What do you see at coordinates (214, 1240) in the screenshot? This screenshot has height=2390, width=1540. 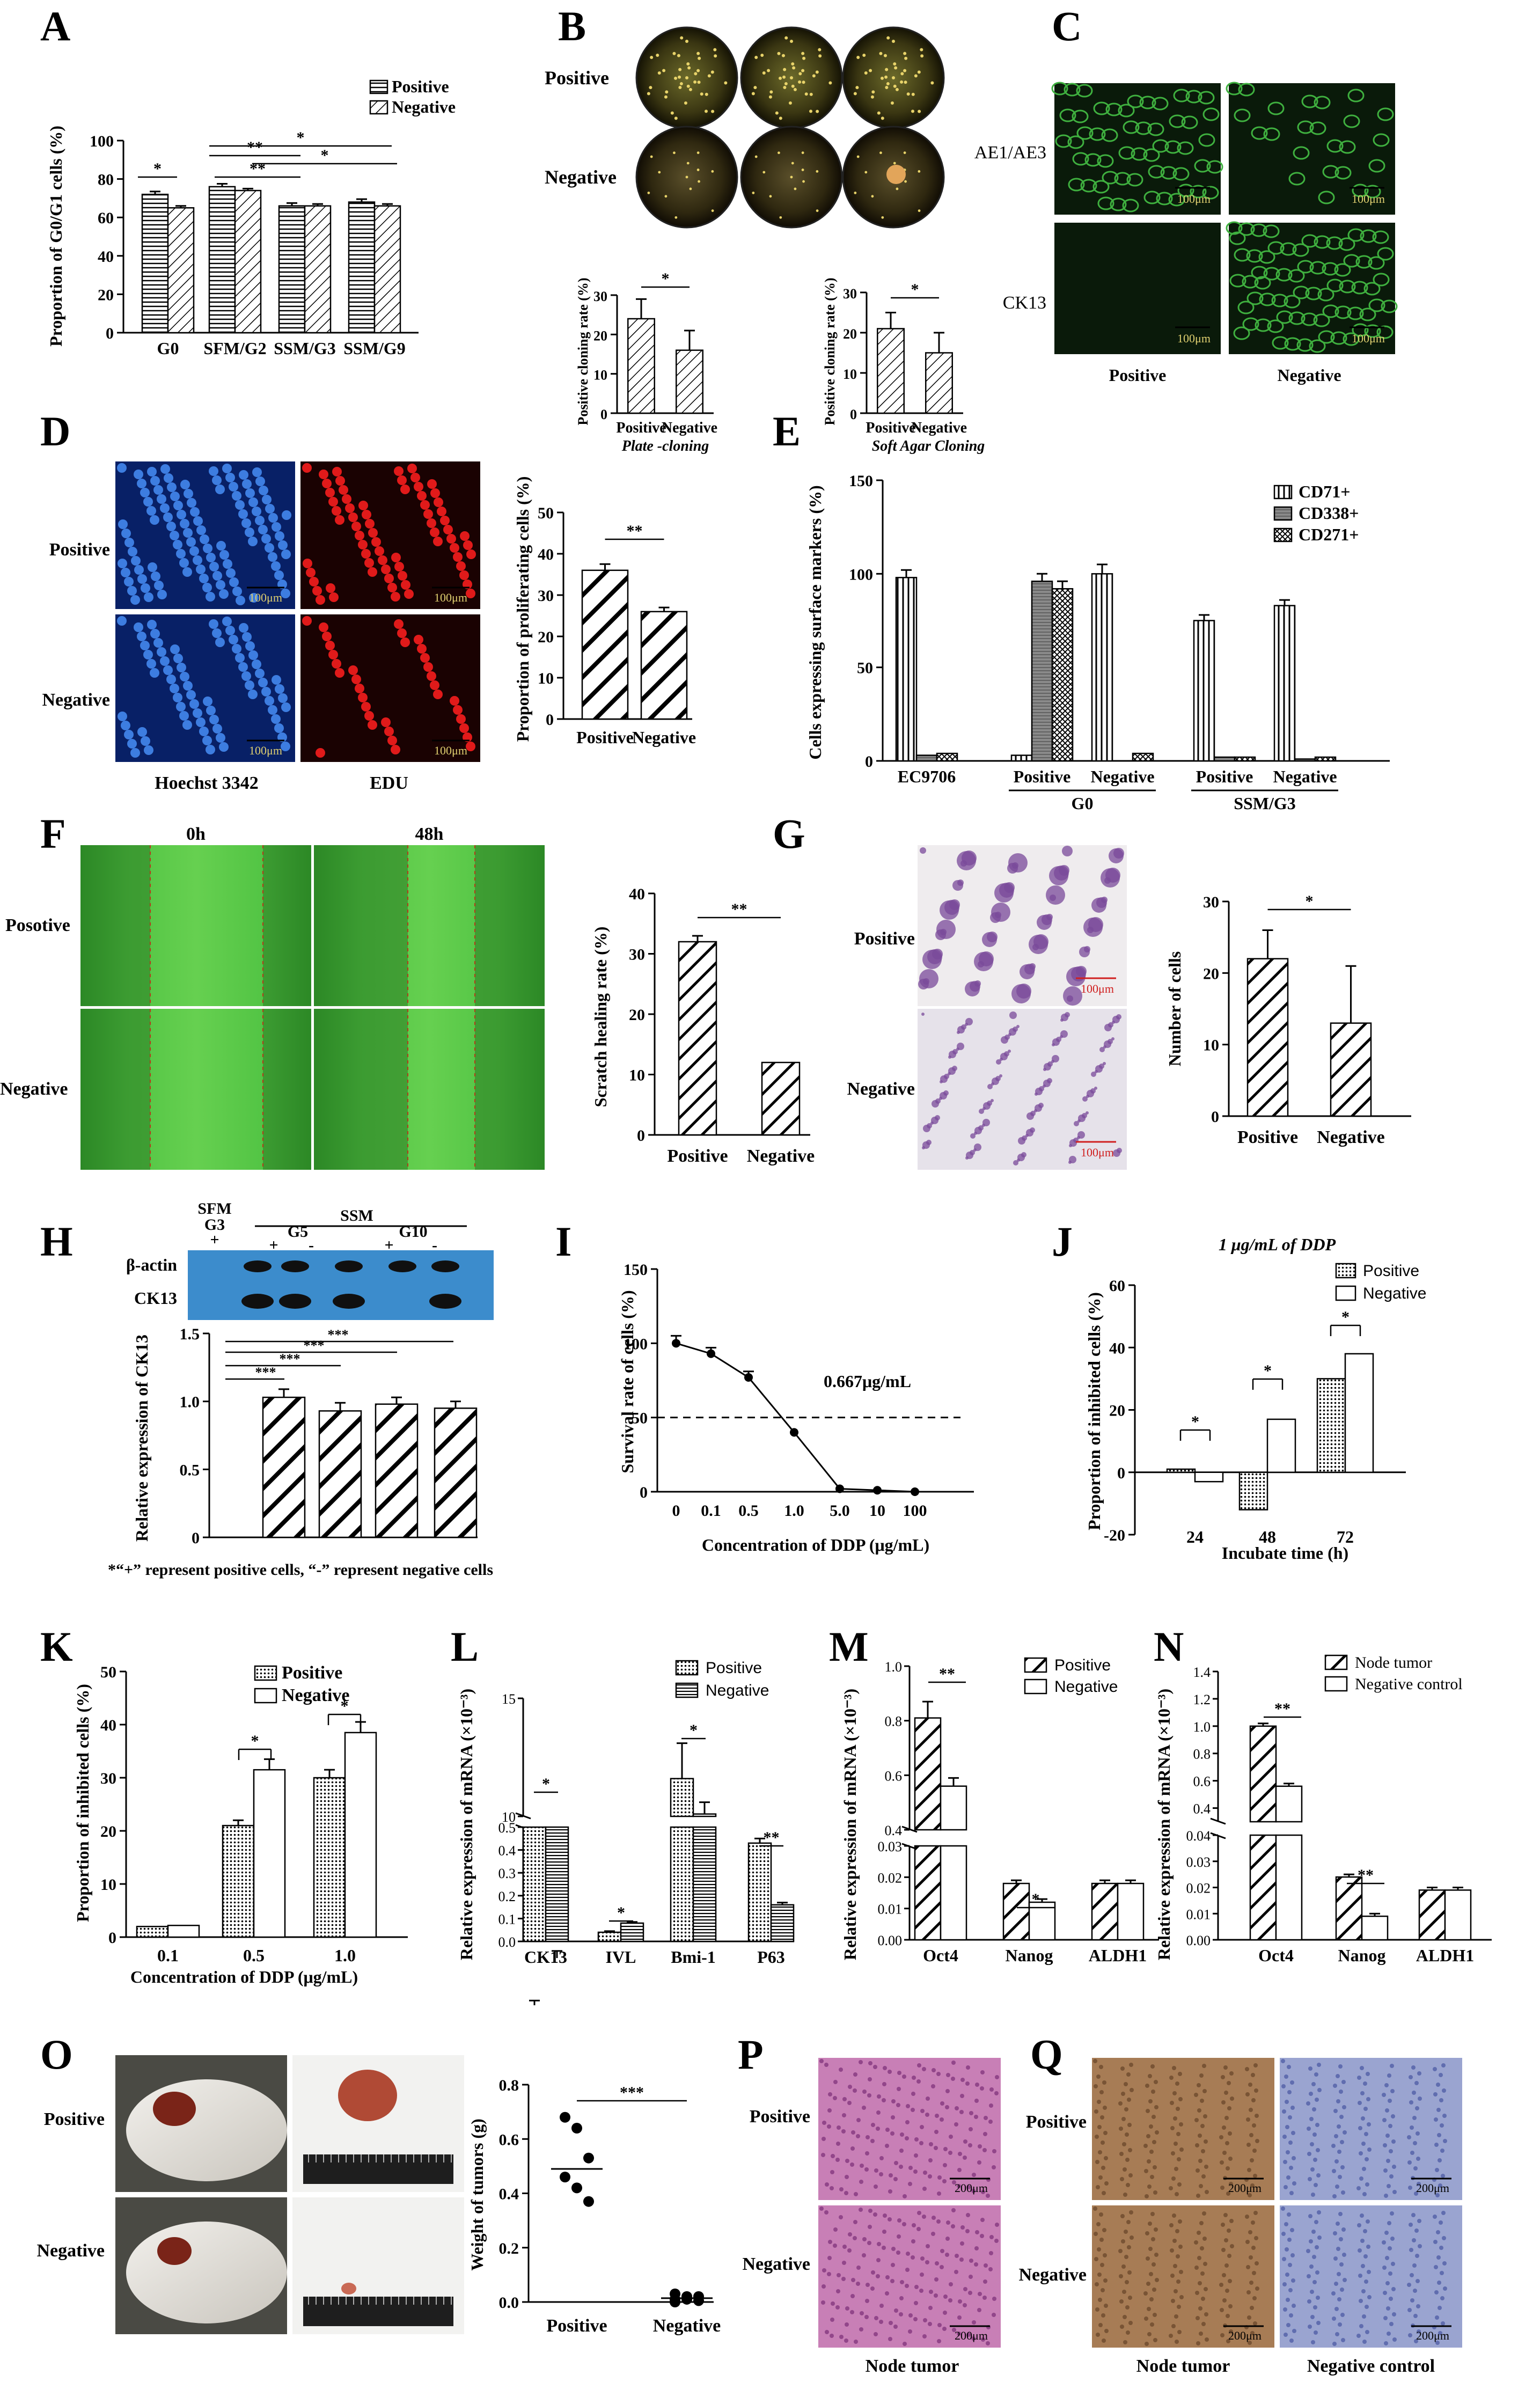 I see `blot-header: +` at bounding box center [214, 1240].